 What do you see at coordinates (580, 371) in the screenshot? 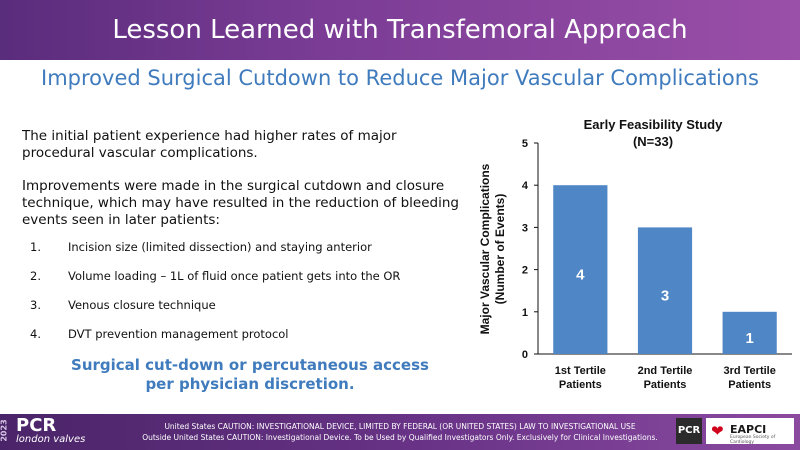
I see `x-tick-label: 1st Tertile` at bounding box center [580, 371].